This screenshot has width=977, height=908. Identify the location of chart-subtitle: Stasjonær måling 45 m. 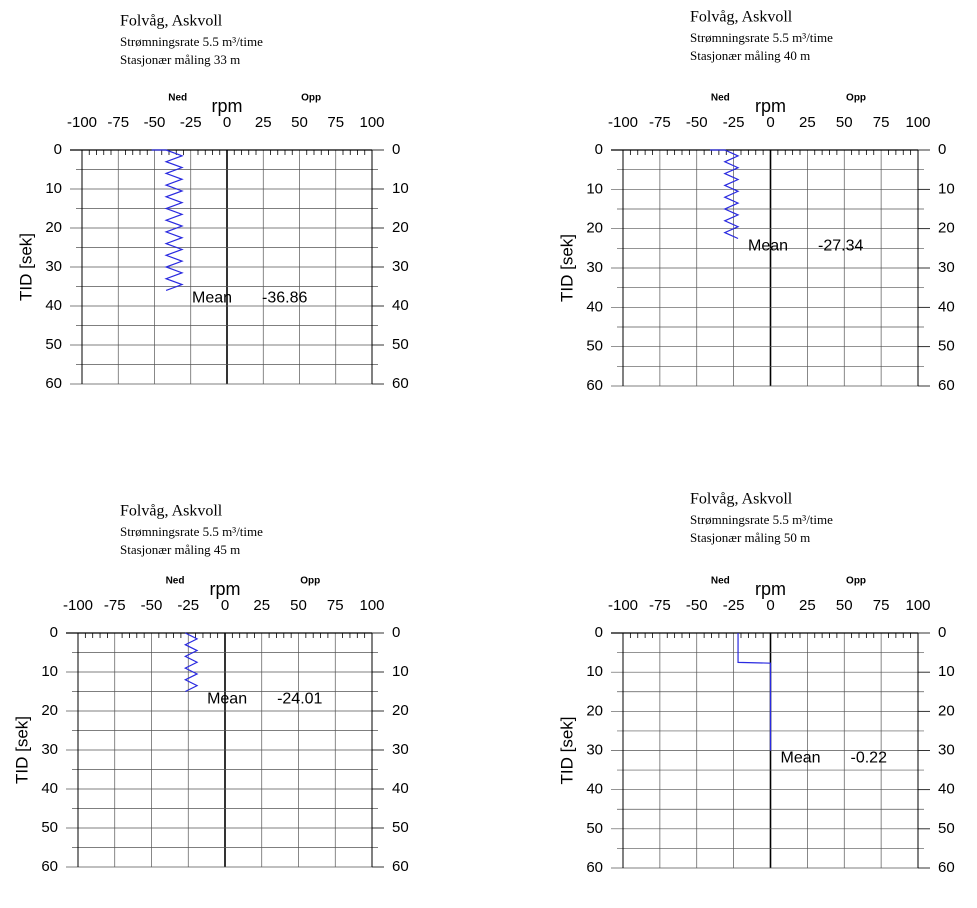
(180, 549).